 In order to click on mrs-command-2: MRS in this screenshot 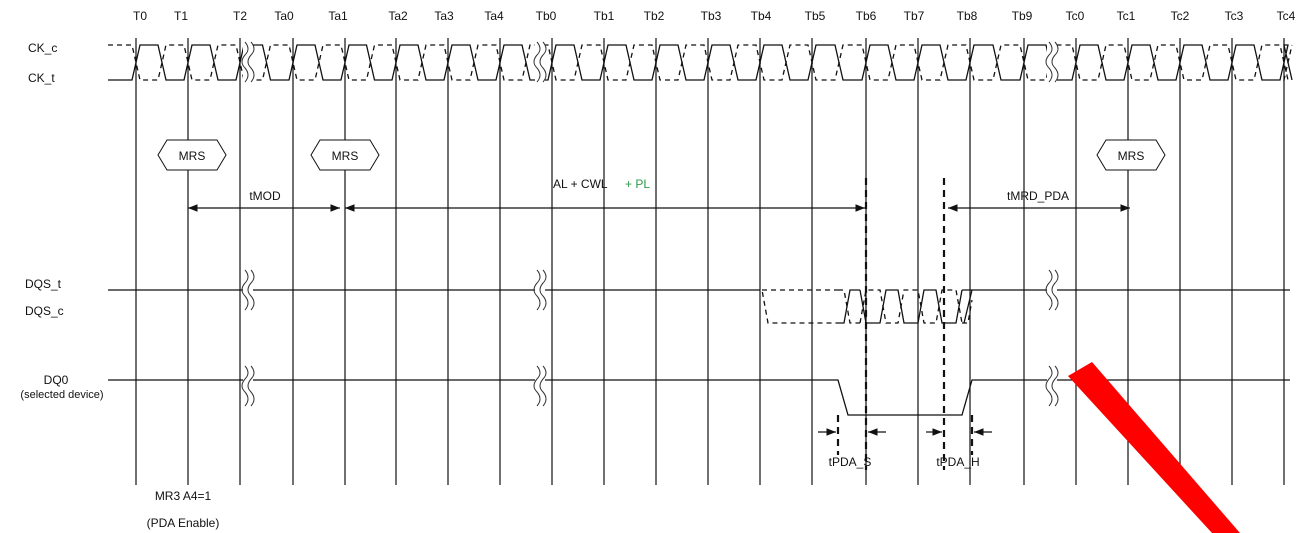, I will do `click(345, 155)`.